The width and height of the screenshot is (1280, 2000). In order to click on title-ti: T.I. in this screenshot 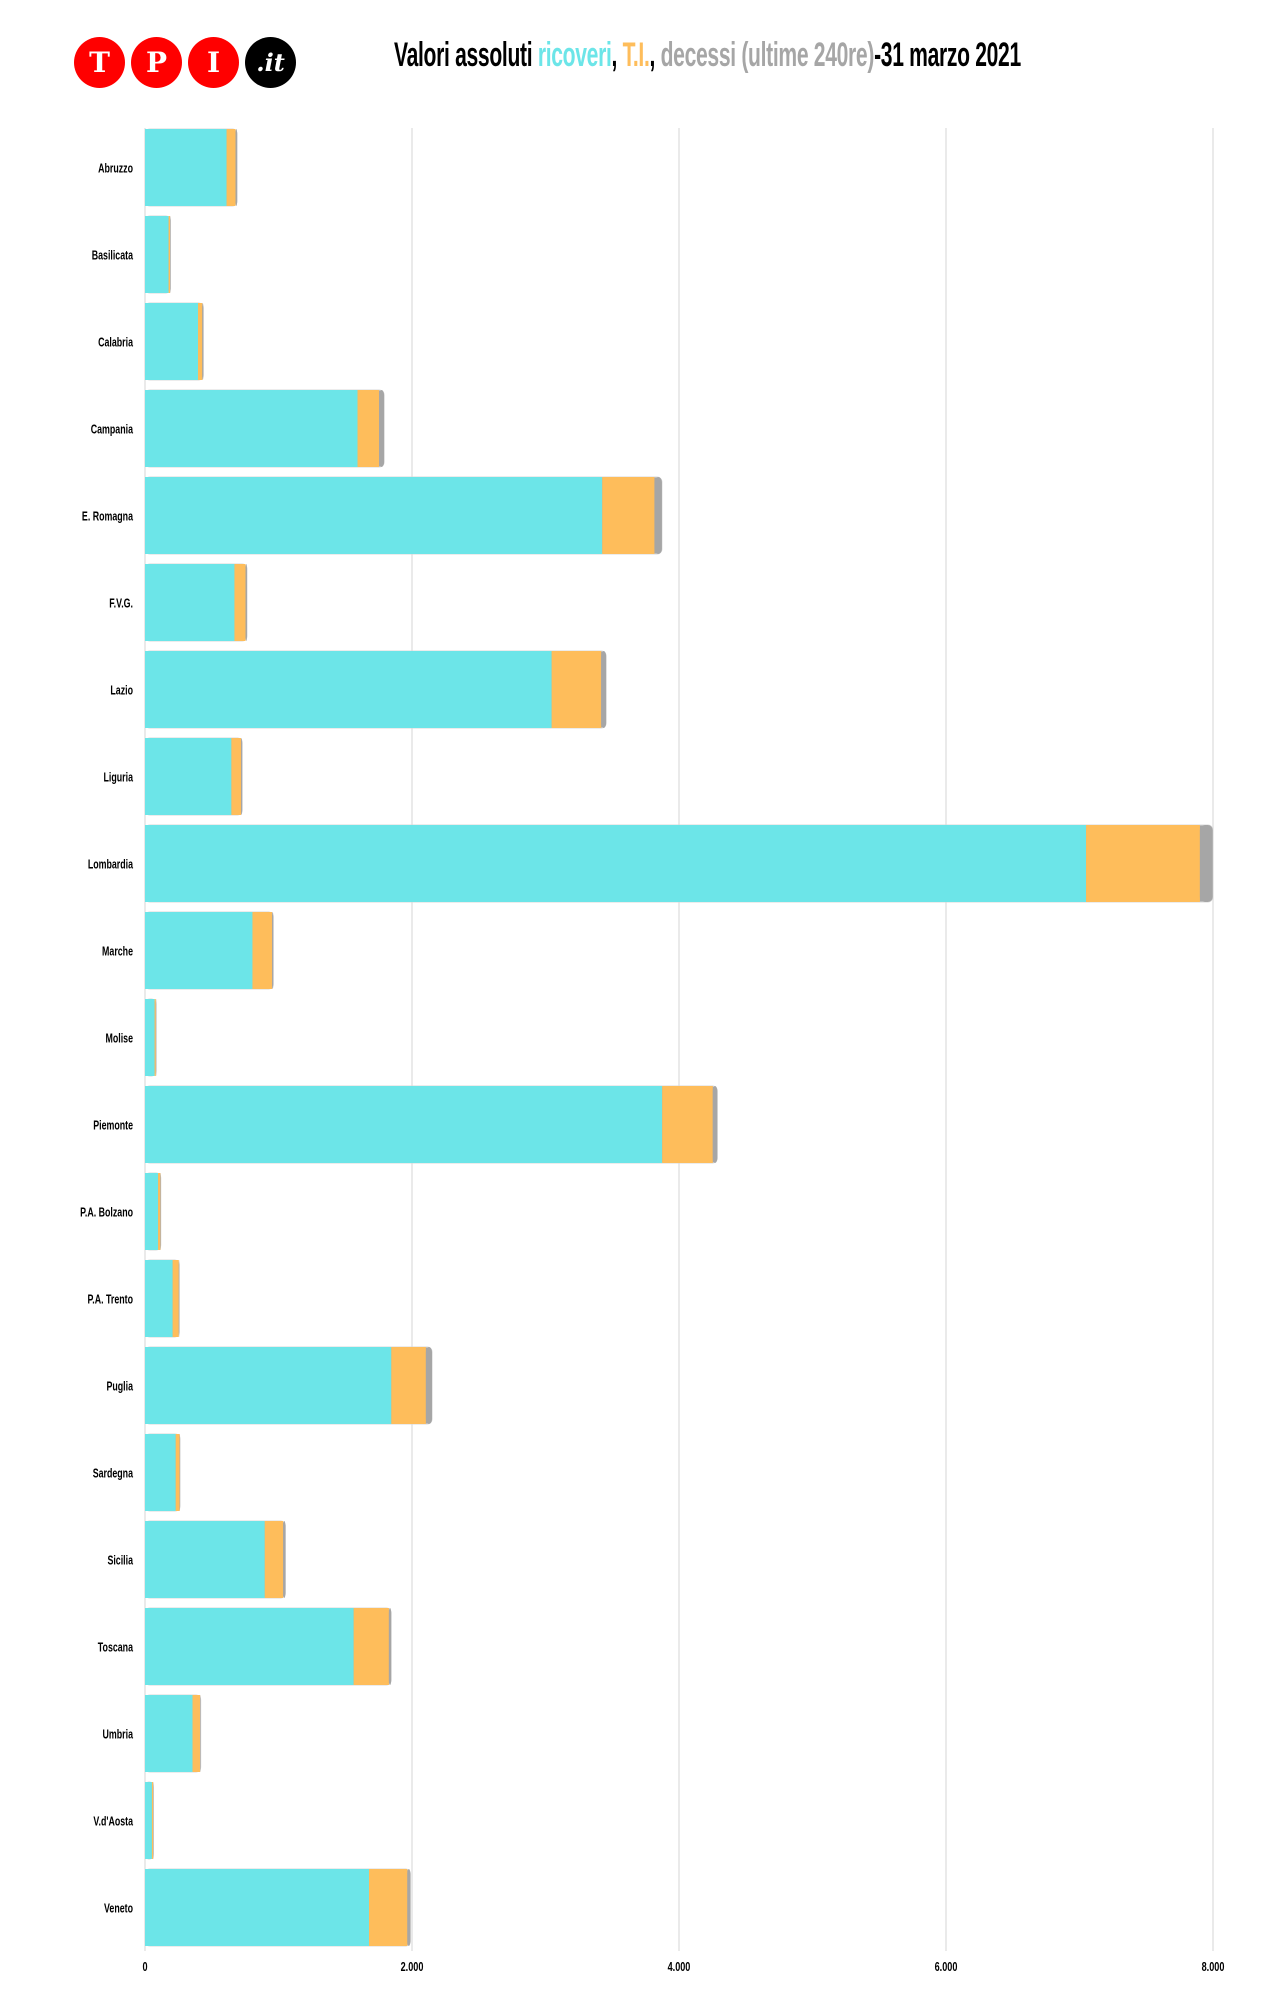, I will do `click(636, 55)`.